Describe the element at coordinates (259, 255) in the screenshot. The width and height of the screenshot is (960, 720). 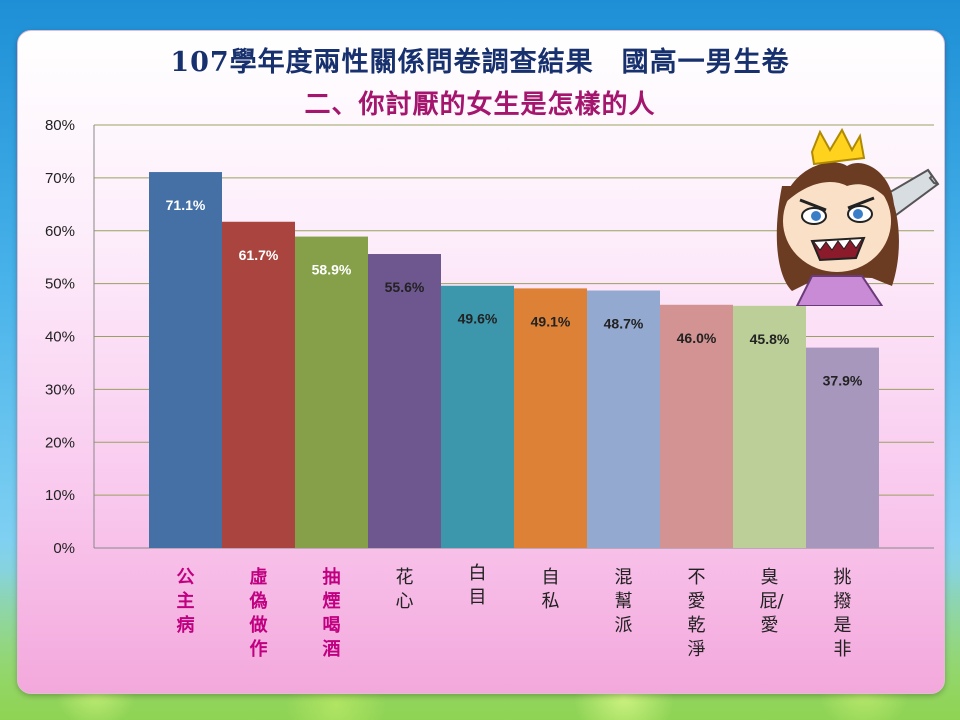
I see `data-label: 61.7%` at that location.